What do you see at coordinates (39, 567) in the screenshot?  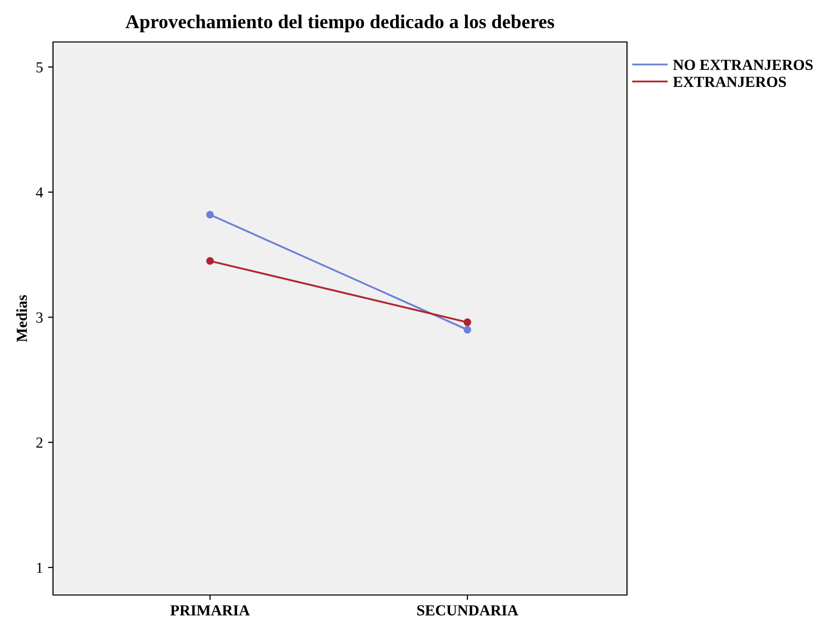 I see `y-tick-label: 1` at bounding box center [39, 567].